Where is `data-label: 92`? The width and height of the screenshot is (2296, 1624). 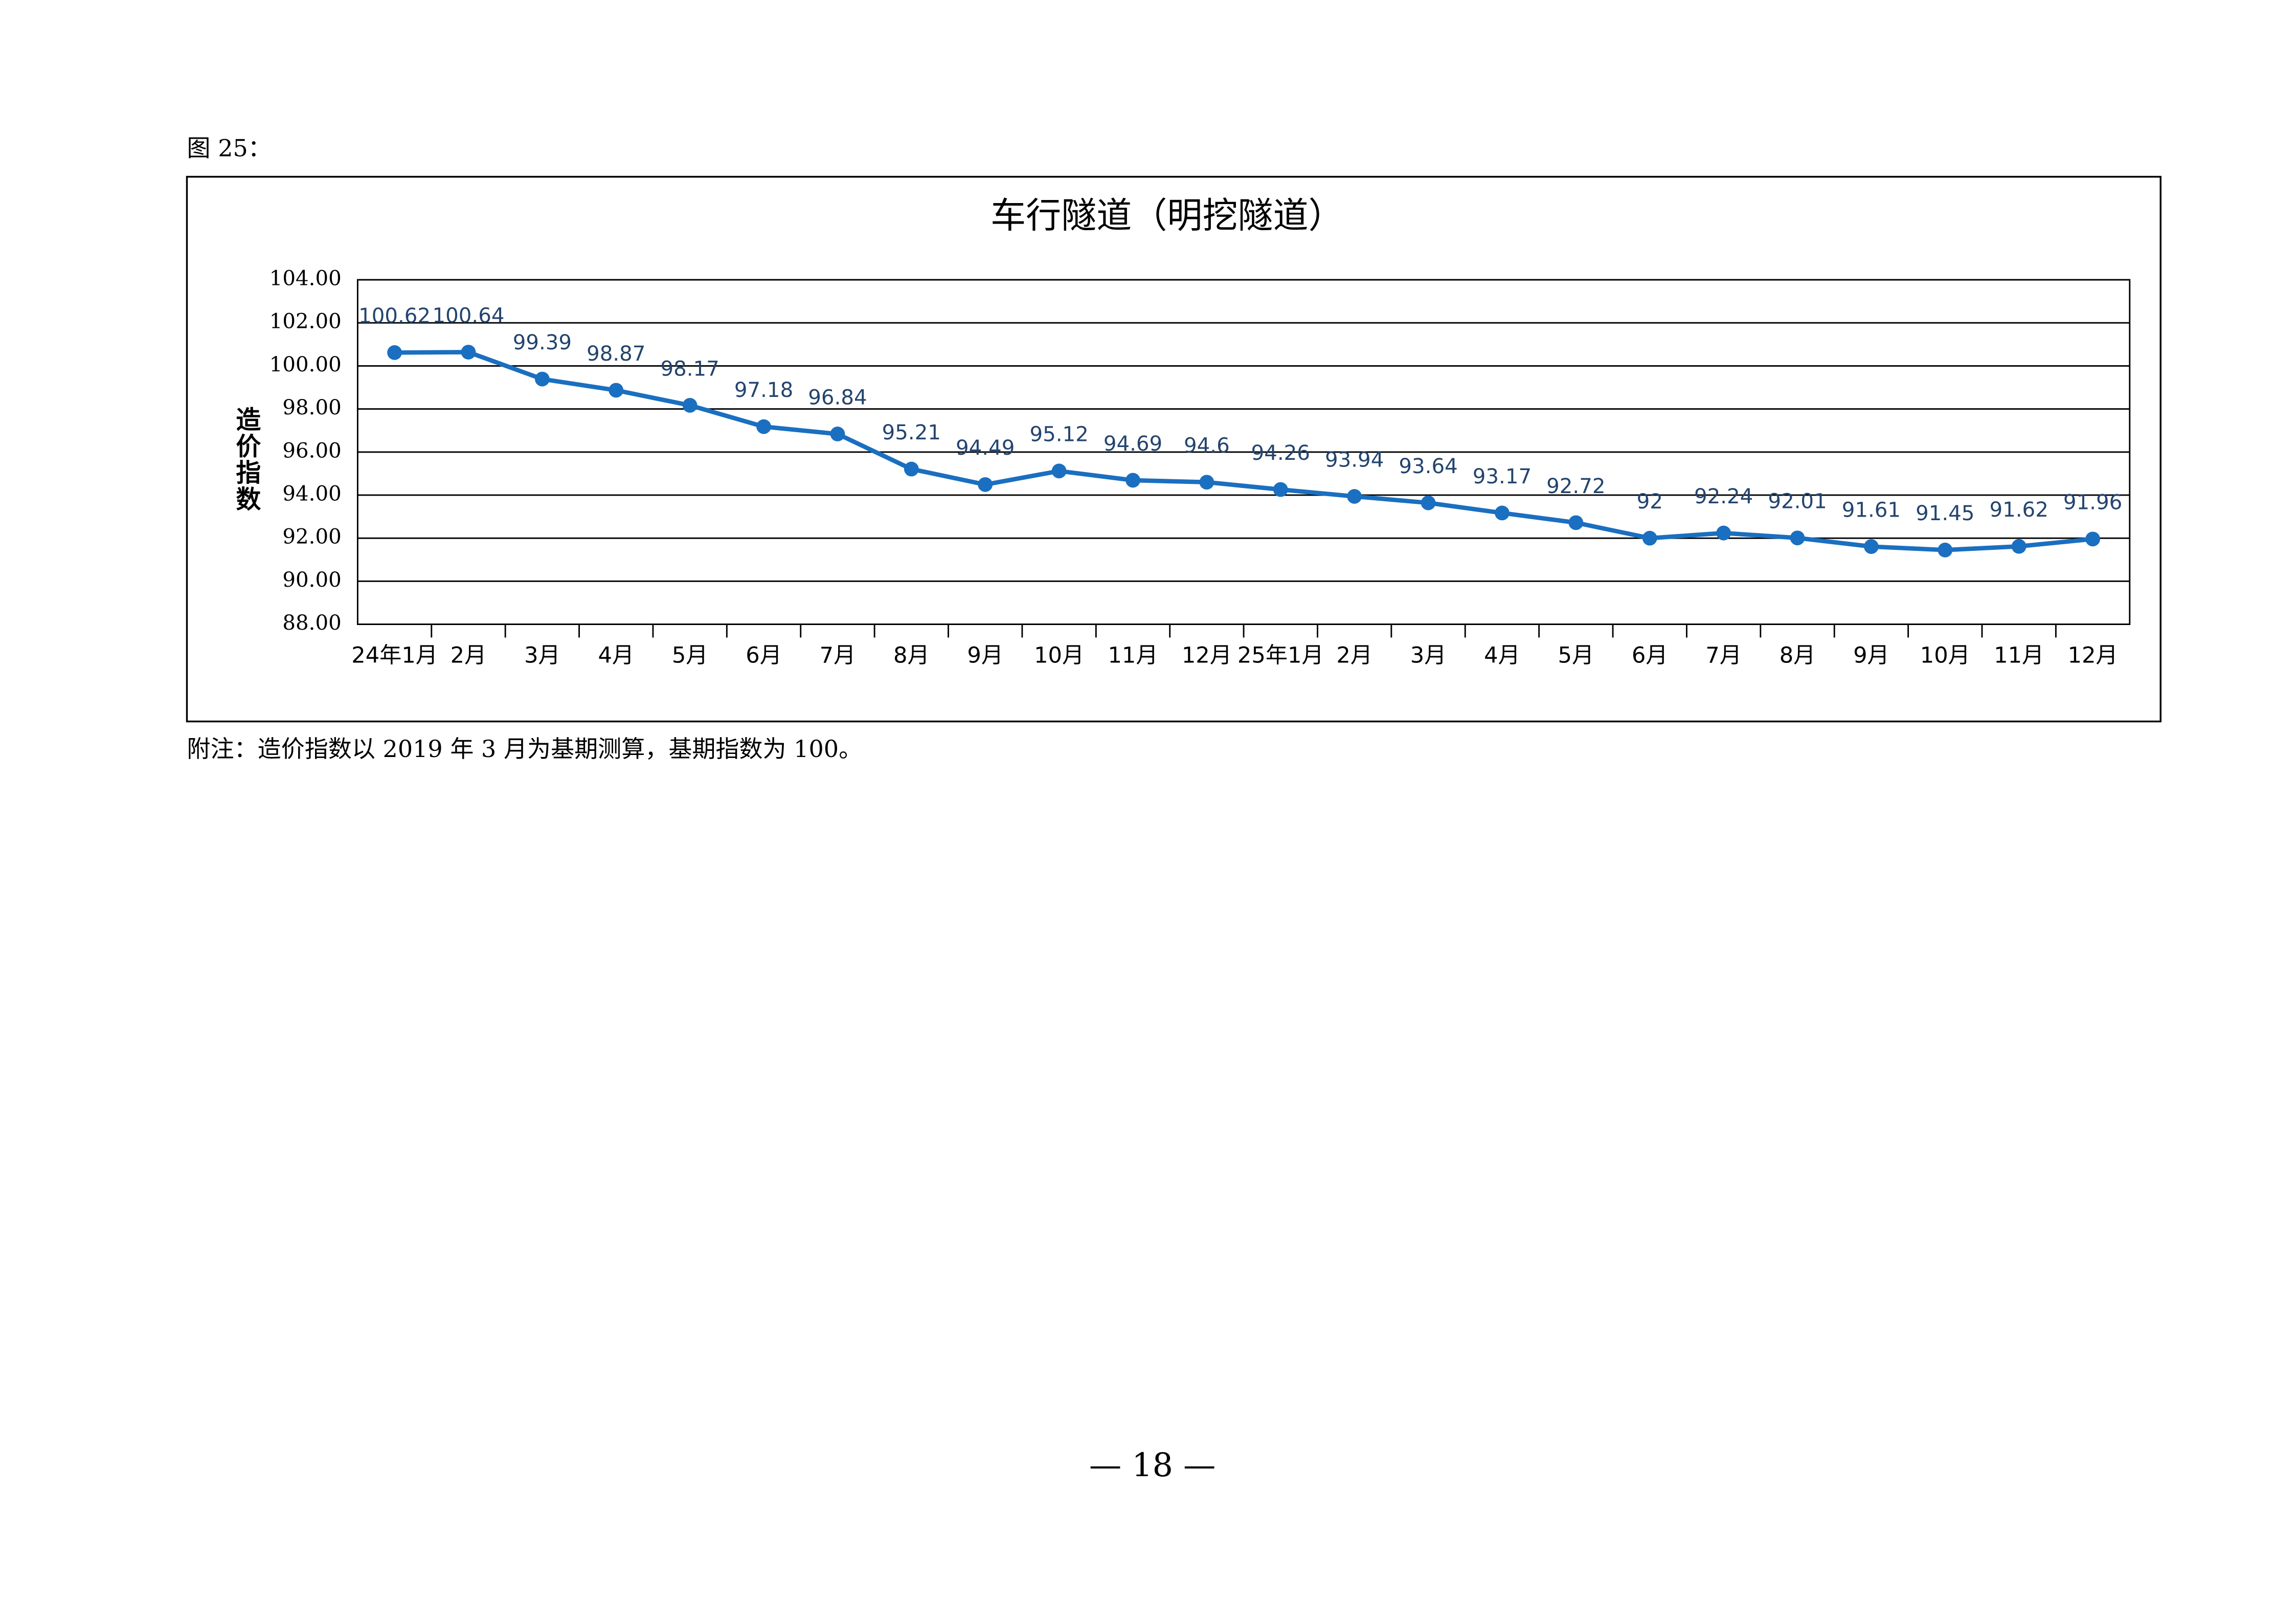 data-label: 92 is located at coordinates (1650, 502).